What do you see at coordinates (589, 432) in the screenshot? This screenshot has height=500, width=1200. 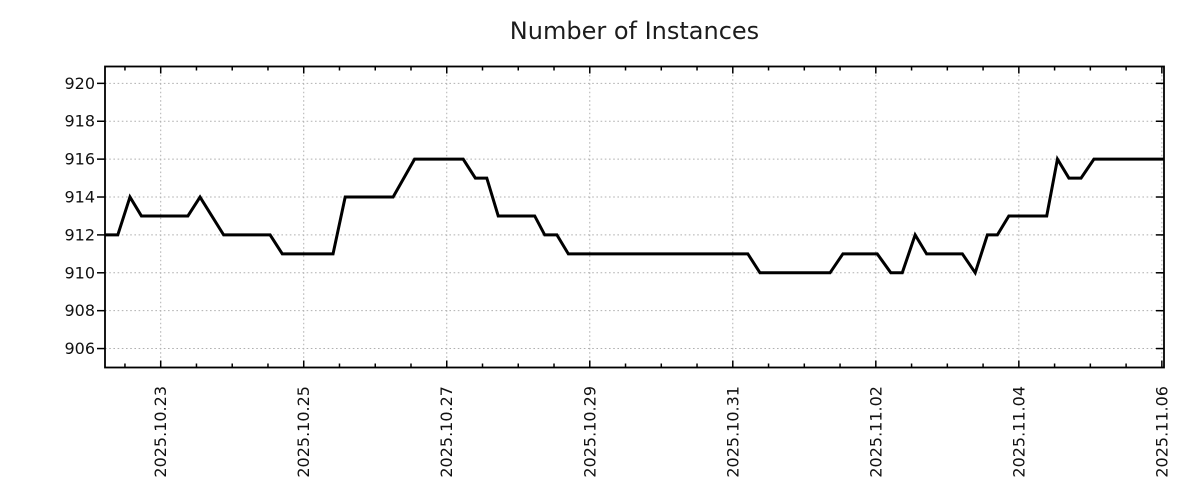 I see `x-tick-label: 2025.10.29` at bounding box center [589, 432].